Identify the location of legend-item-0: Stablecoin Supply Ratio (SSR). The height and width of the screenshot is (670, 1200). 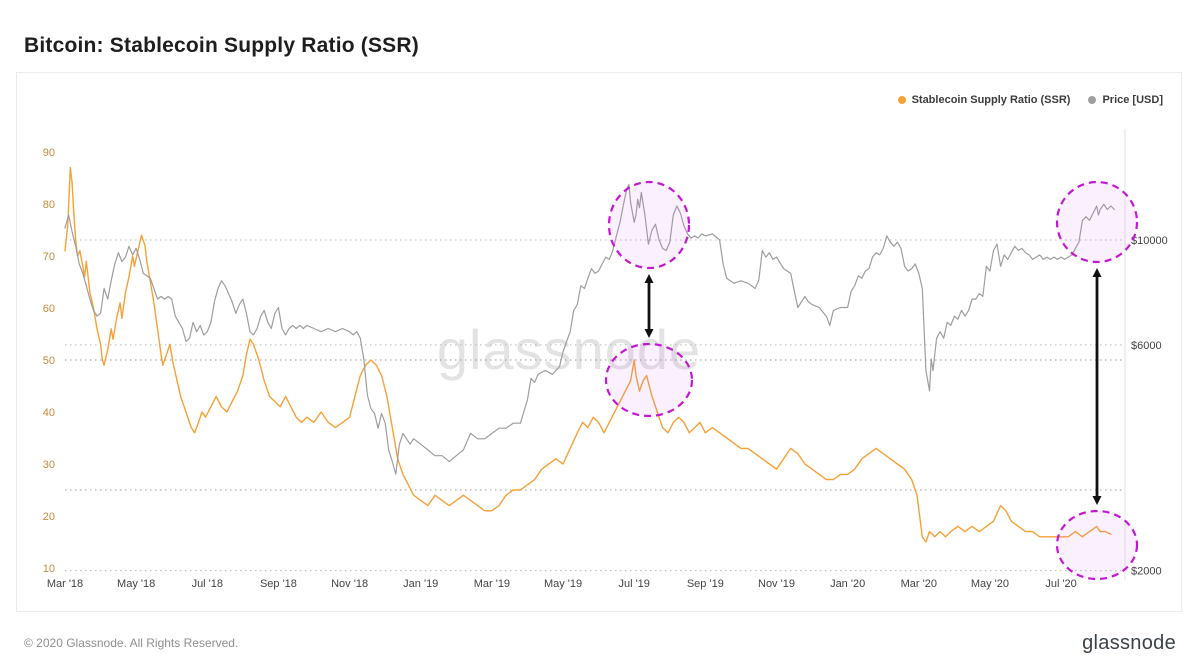
(984, 100).